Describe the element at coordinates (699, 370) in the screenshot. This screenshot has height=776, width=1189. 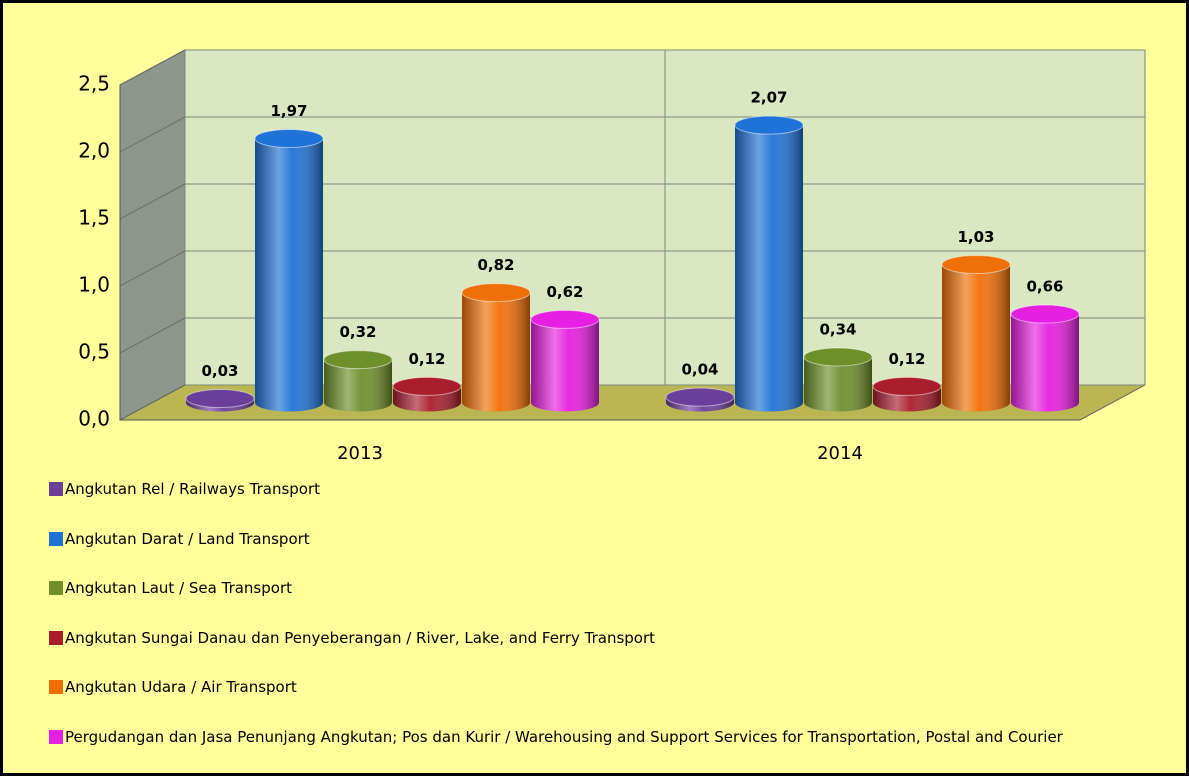
I see `value-label: 0,04` at that location.